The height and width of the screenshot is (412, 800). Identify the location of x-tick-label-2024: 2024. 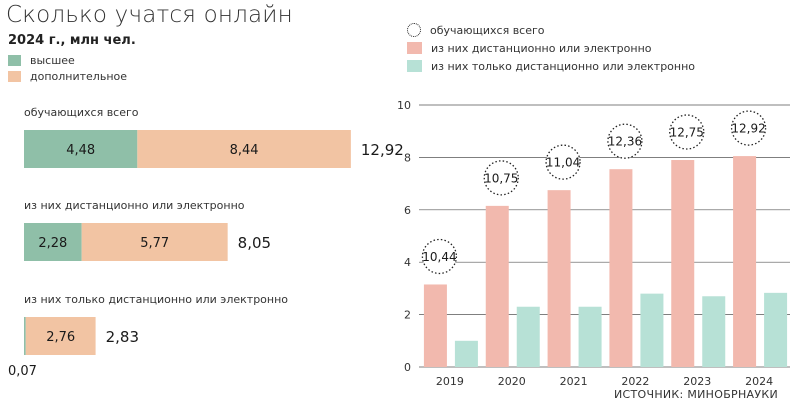
(759, 381).